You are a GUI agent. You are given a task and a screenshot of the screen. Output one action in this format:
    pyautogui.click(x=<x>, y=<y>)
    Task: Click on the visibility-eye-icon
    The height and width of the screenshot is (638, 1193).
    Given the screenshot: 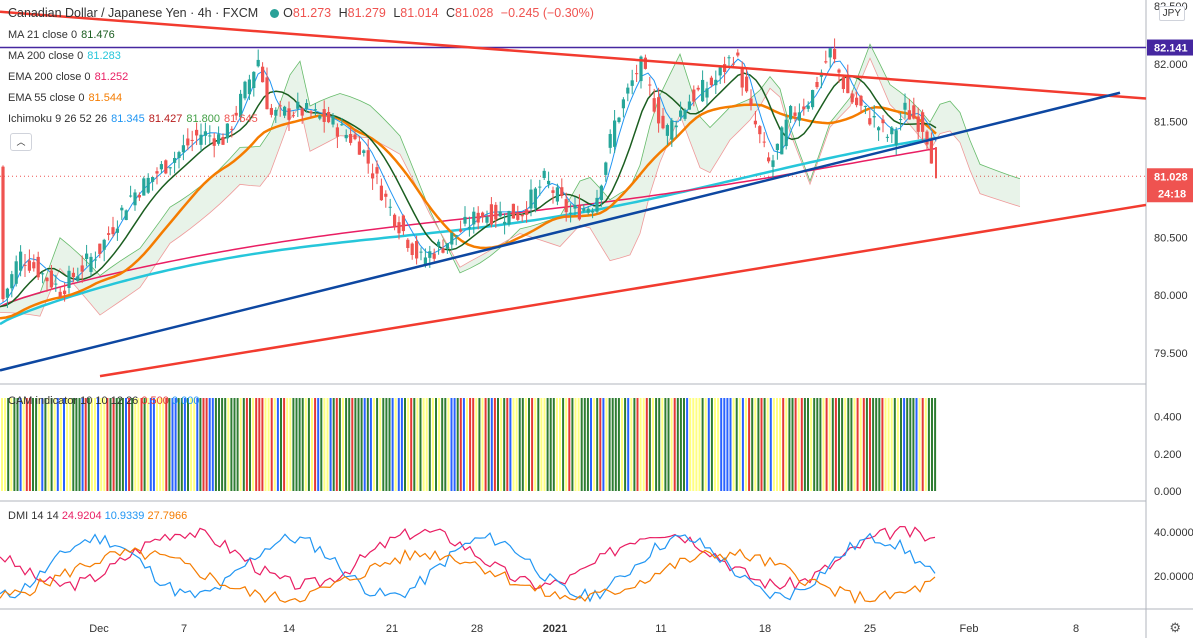 What is the action you would take?
    pyautogui.click(x=275, y=13)
    